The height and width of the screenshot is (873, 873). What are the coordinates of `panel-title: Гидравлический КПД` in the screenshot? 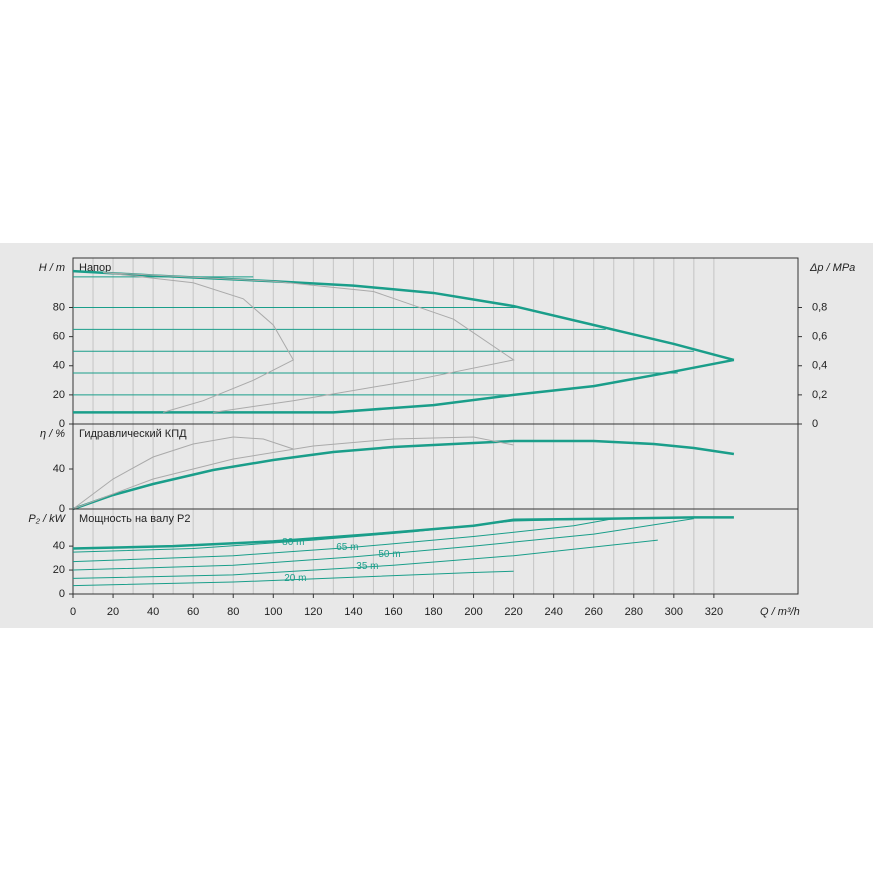 It's located at (133, 434).